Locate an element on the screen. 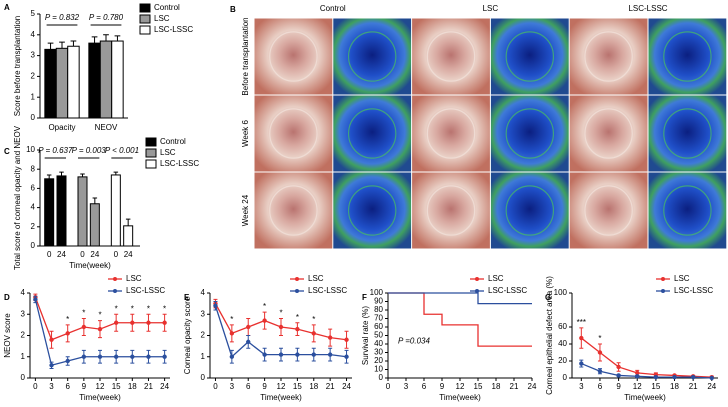 The height and width of the screenshot is (407, 728). row-label: Week 6 is located at coordinates (245, 133).